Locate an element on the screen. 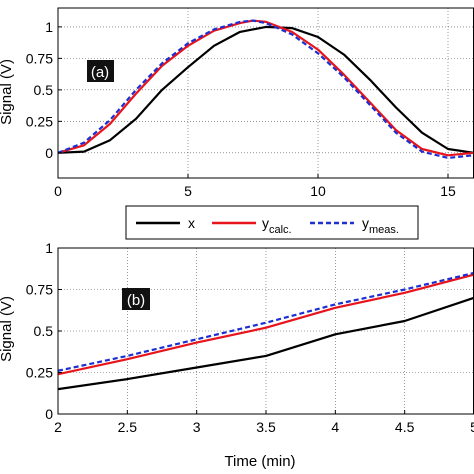 The height and width of the screenshot is (474, 474). legend-label-x: x is located at coordinates (191, 223).